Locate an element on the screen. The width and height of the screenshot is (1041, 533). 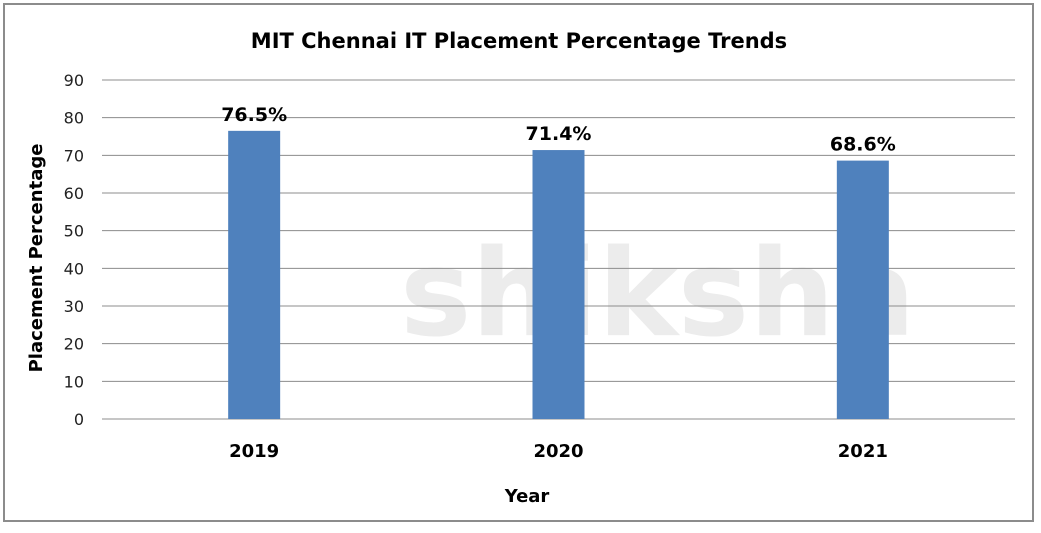
bar-2019 is located at coordinates (254, 274).